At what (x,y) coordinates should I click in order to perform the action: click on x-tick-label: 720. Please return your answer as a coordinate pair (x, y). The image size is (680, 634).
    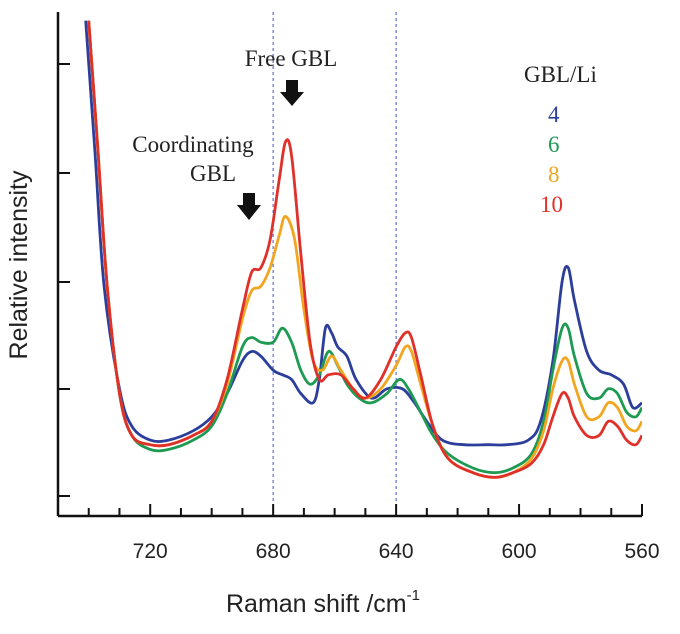
    Looking at the image, I should click on (150, 551).